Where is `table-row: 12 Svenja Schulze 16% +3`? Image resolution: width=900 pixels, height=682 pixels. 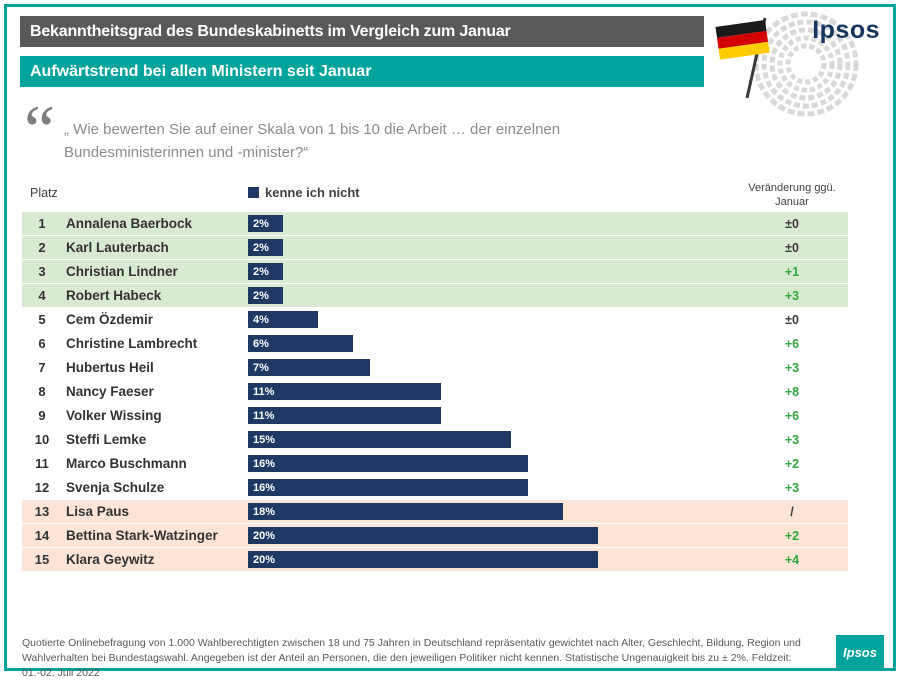 table-row: 12 Svenja Schulze 16% +3 is located at coordinates (435, 488).